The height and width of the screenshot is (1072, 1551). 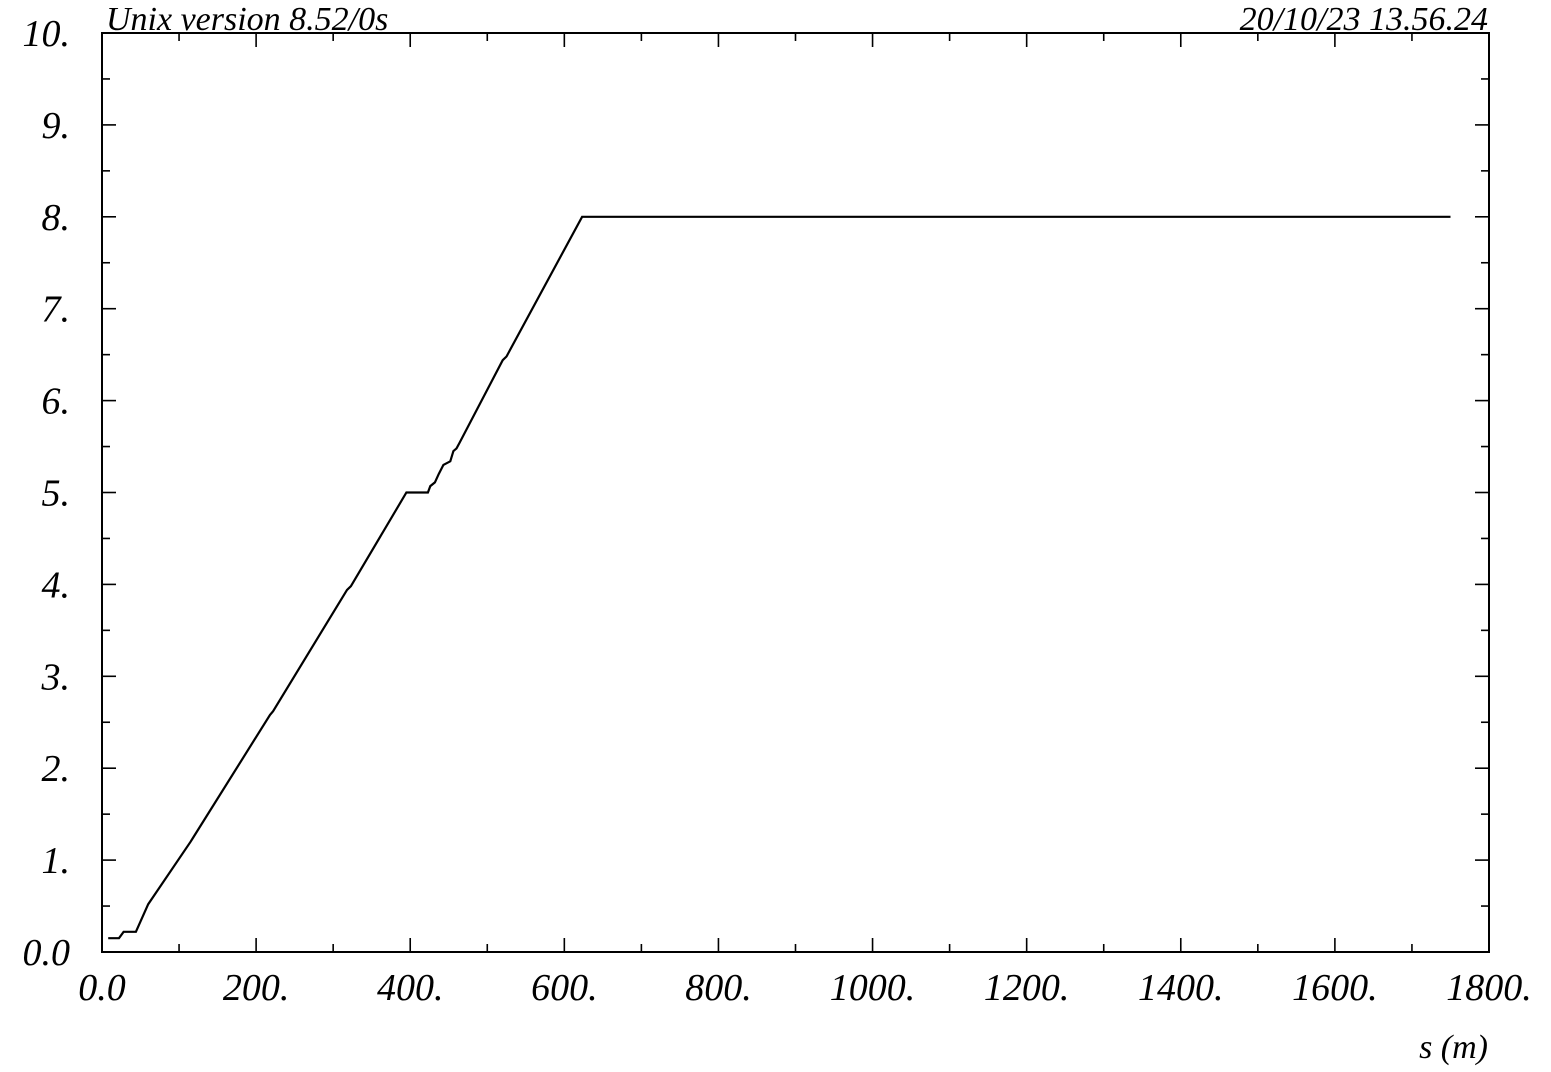 I want to click on y-tick-label: 9., so click(x=56, y=126).